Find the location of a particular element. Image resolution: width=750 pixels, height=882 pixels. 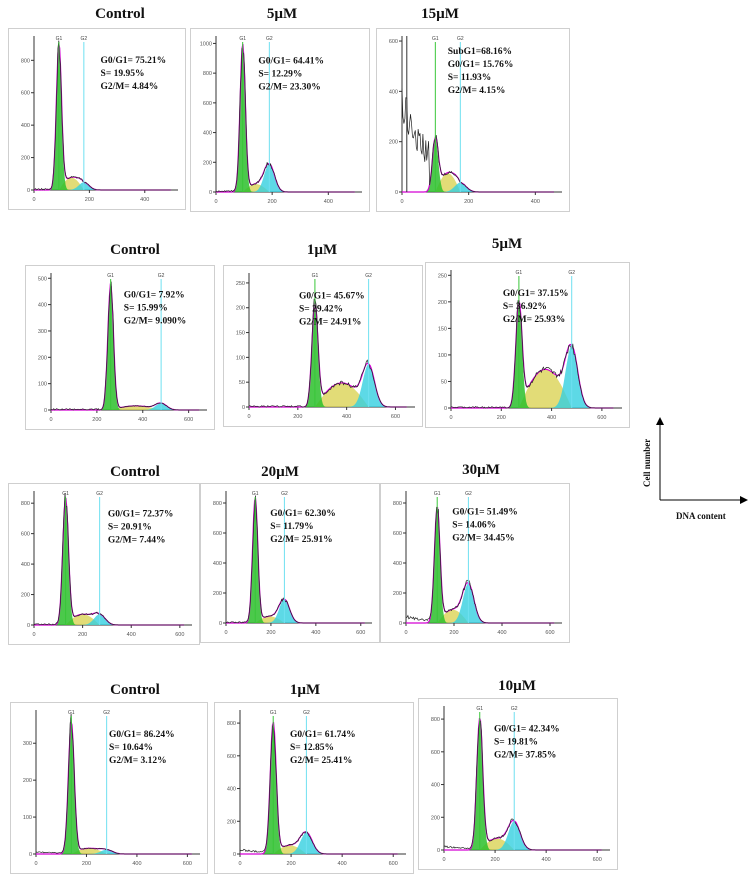

phase-percentage: S= 10.64% is located at coordinates (131, 748).